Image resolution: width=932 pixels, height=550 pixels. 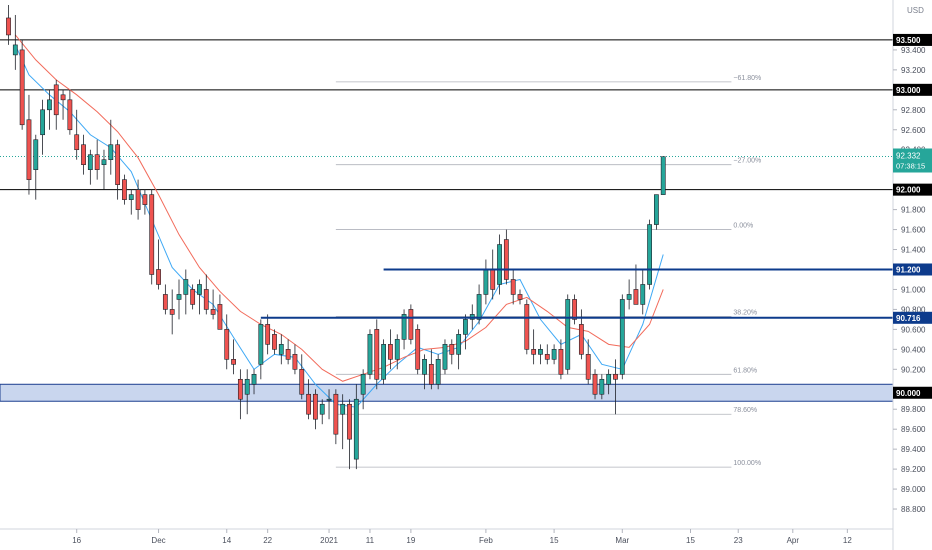 I want to click on price-tick-label: 89.800, so click(x=913, y=409).